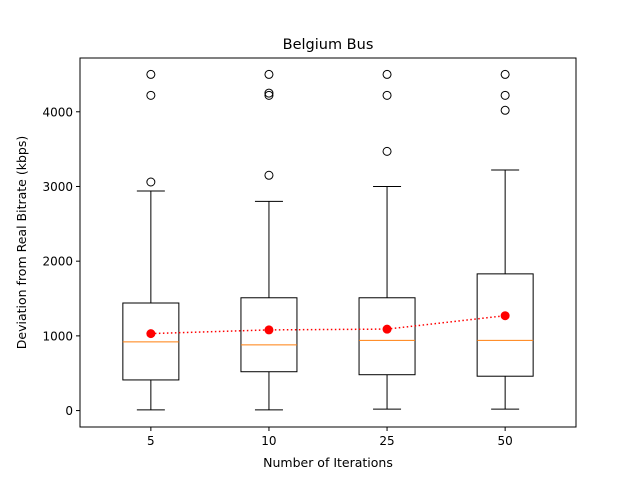  What do you see at coordinates (386, 441) in the screenshot?
I see `x-tick-label: 25` at bounding box center [386, 441].